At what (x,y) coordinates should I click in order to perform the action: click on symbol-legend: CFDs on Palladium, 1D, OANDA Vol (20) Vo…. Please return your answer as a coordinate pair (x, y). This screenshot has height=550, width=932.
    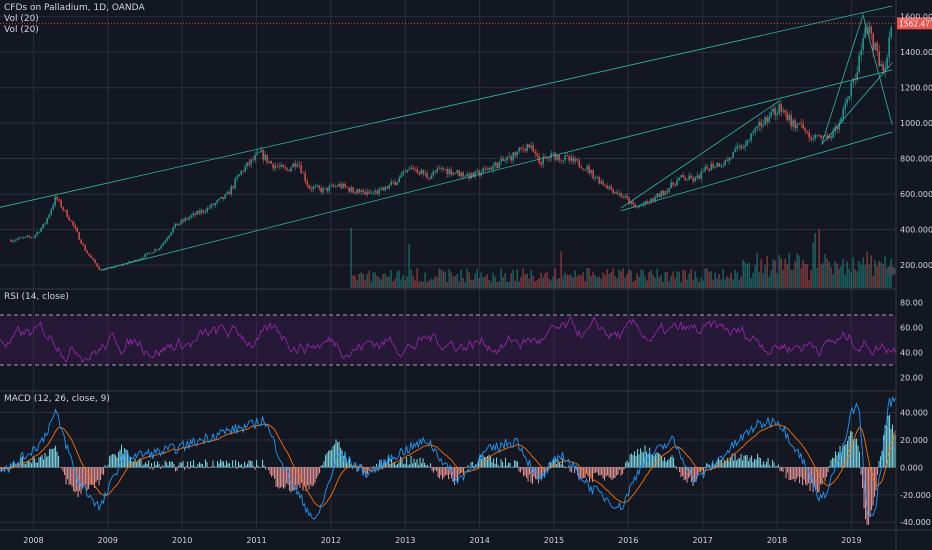
    Looking at the image, I should click on (74, 19).